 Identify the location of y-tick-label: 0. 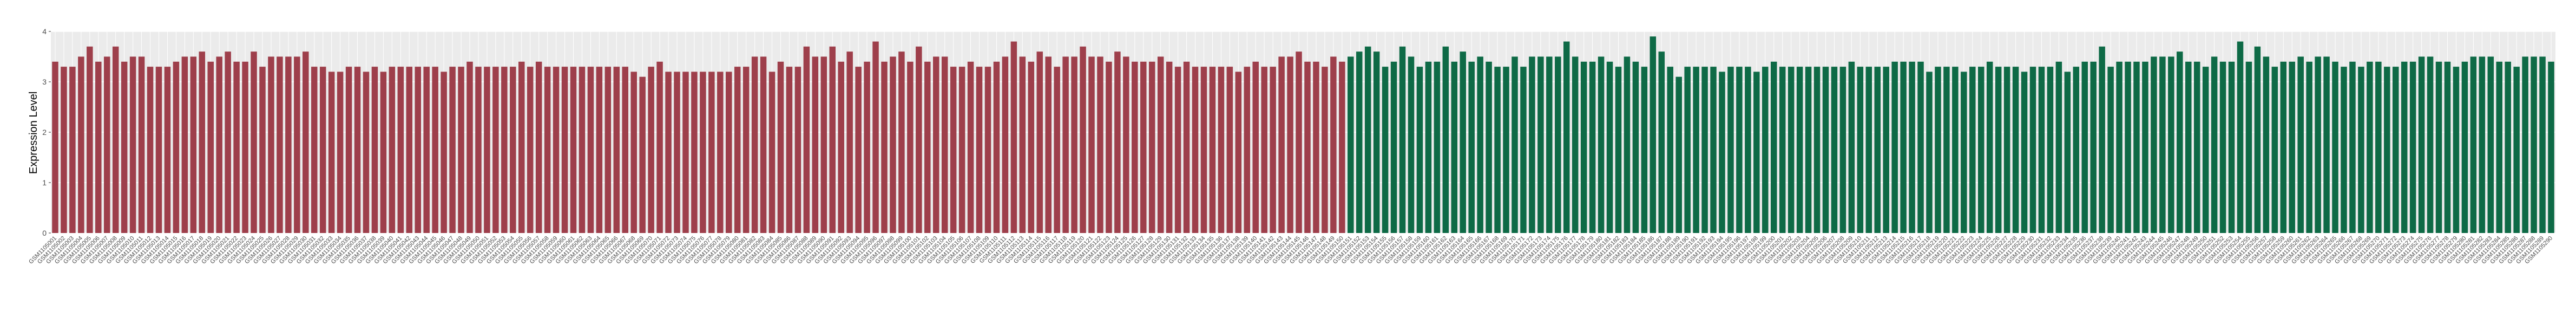
(44, 233).